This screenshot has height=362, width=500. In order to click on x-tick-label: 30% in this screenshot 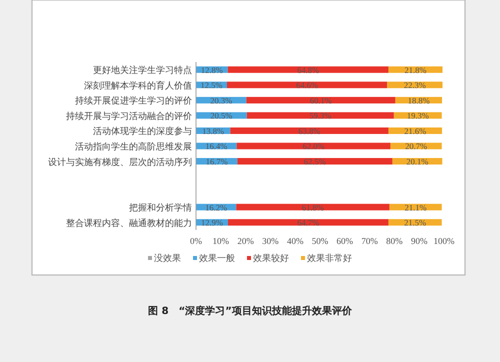, I will do `click(271, 241)`.